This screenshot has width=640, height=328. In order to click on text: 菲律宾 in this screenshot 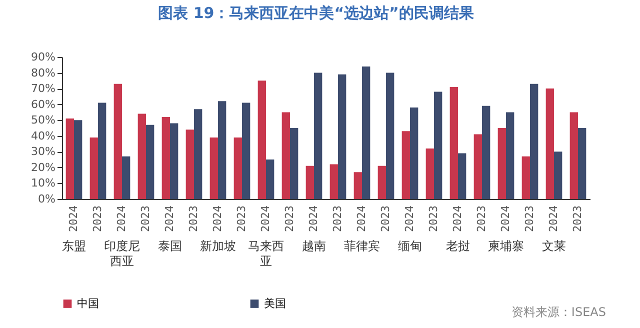, I will do `click(362, 246)`.